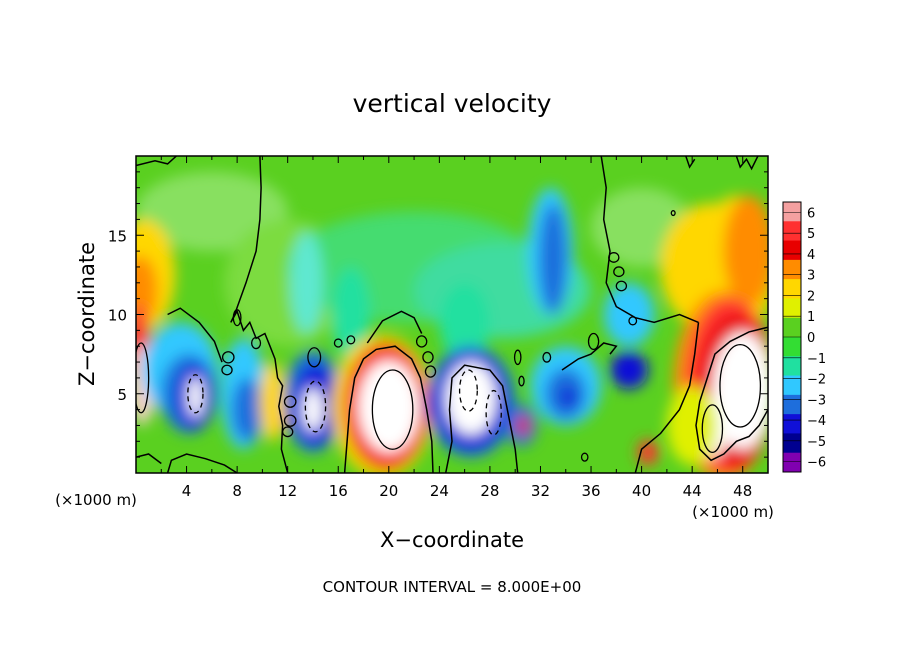 The width and height of the screenshot is (904, 654). Describe the element at coordinates (804, 337) in the screenshot. I see `colorbar: 6 5 4 3 2 1 0 −1 −2 −3 −4 −5 −6` at that location.